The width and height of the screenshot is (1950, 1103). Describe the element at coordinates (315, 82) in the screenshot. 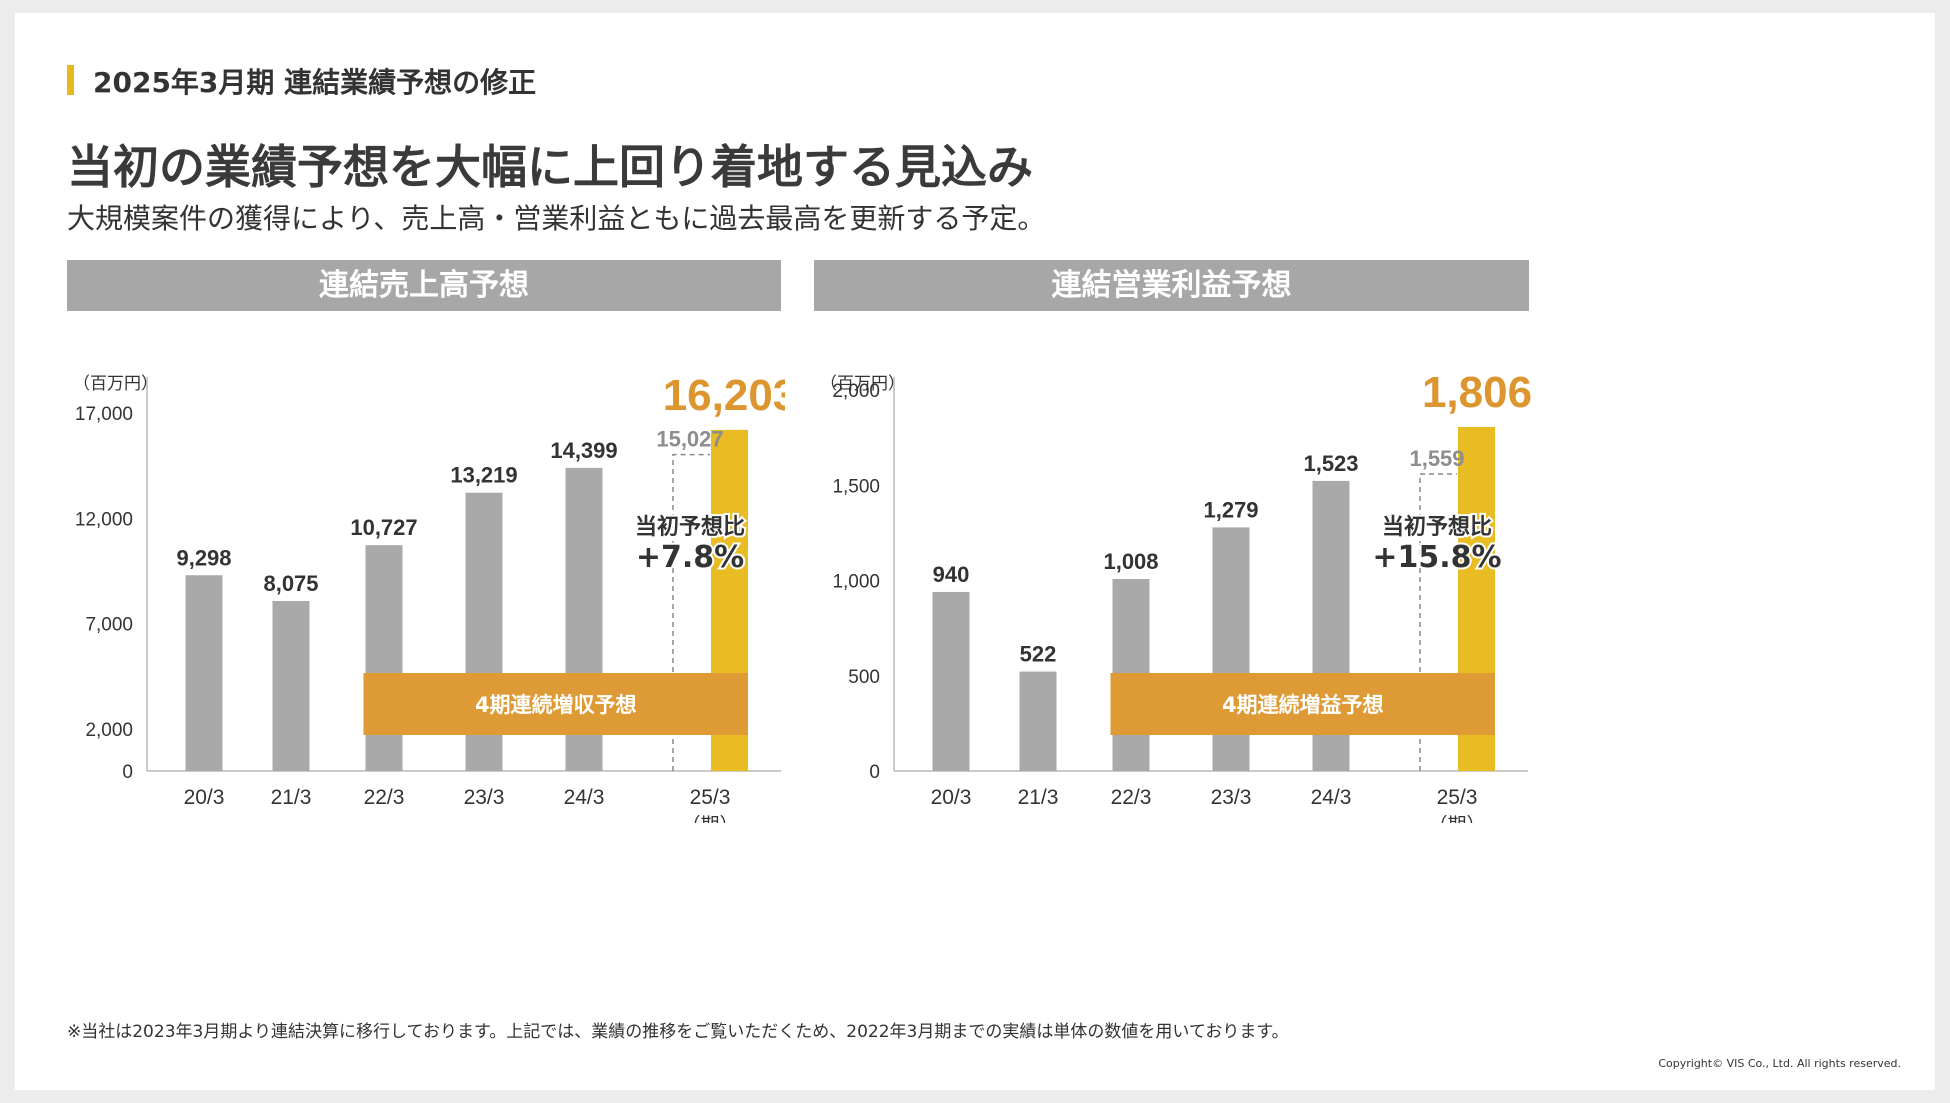

I see `section-title: 2025年3月期 連結業績予想の修正` at that location.